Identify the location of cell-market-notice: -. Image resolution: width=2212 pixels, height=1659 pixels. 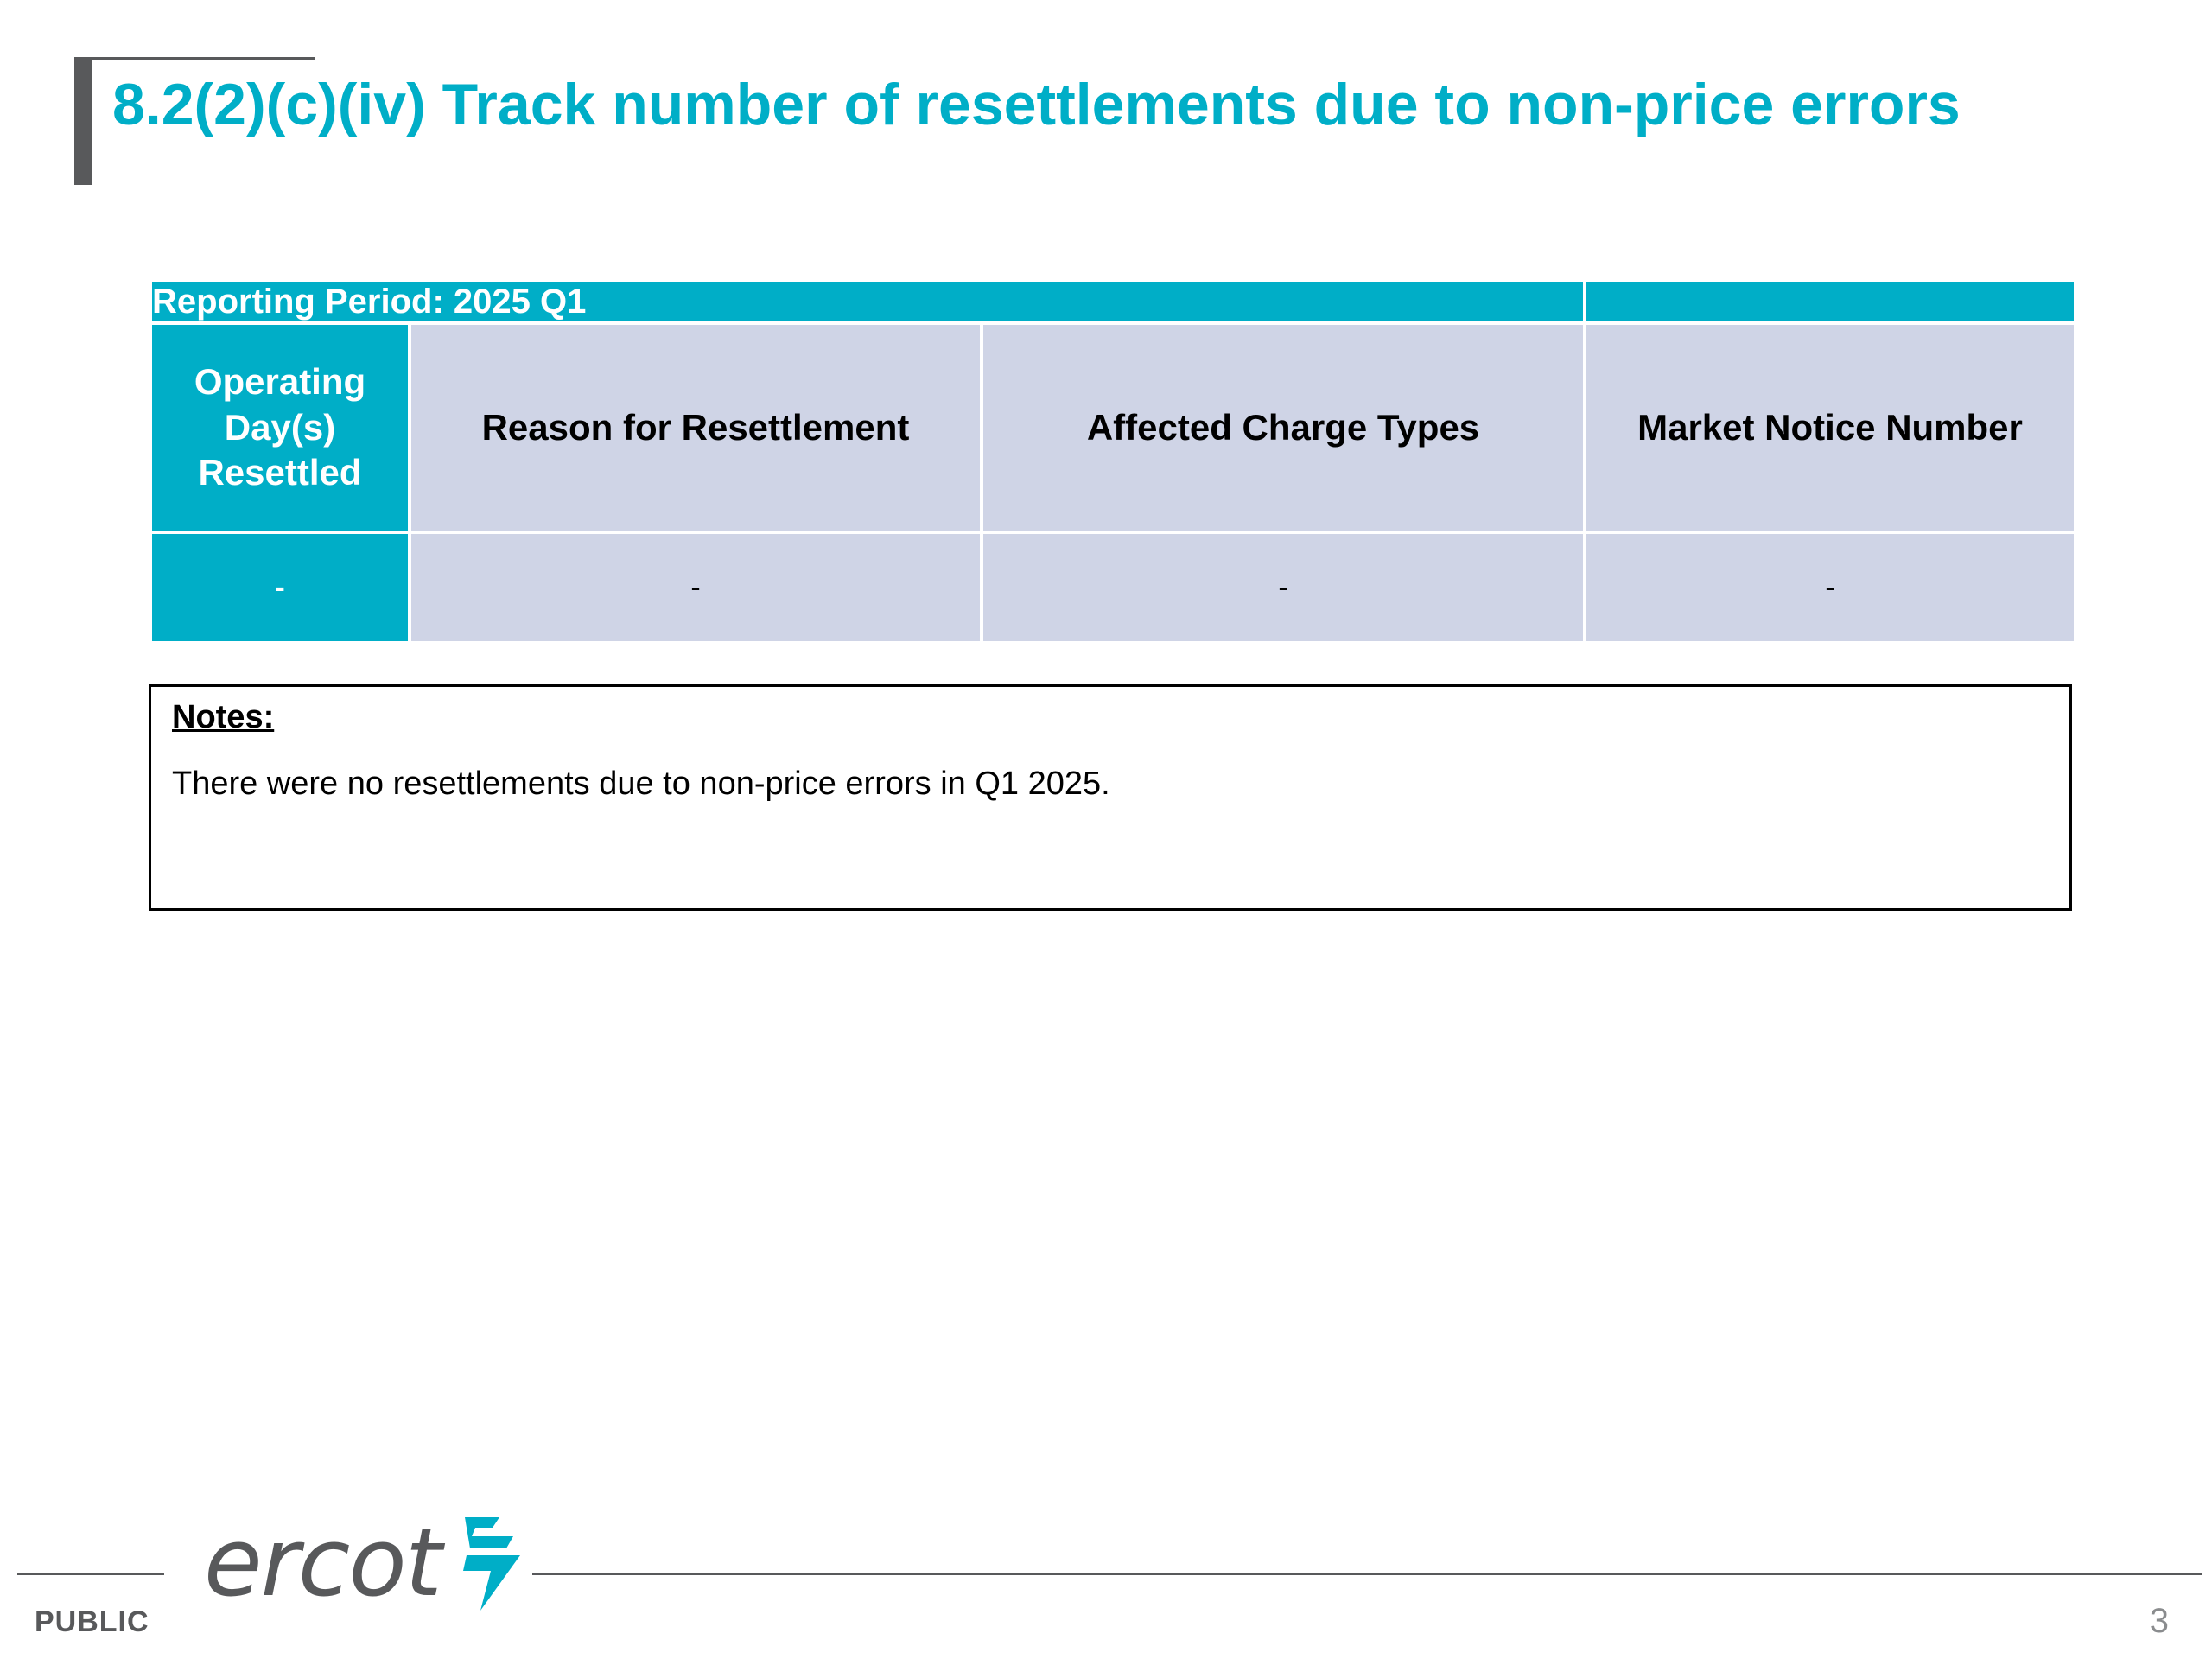
(1830, 588).